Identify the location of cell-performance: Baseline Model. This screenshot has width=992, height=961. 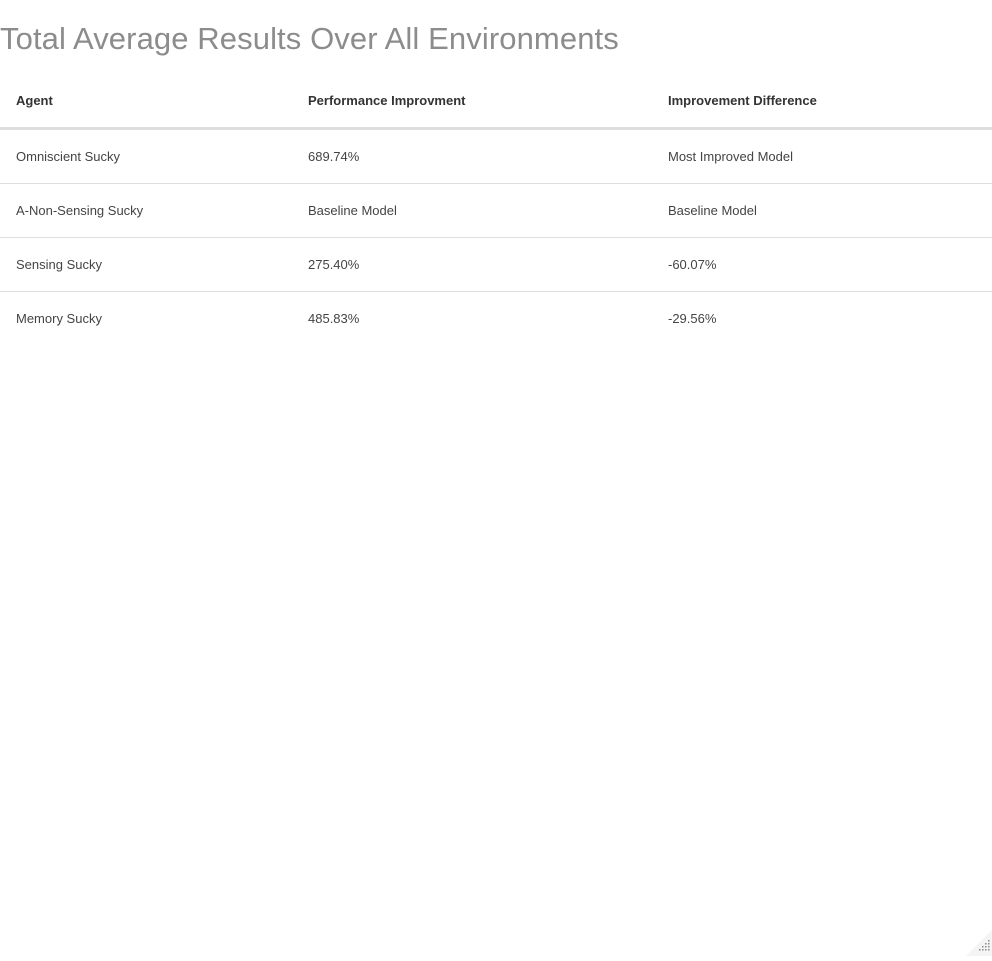
(472, 210).